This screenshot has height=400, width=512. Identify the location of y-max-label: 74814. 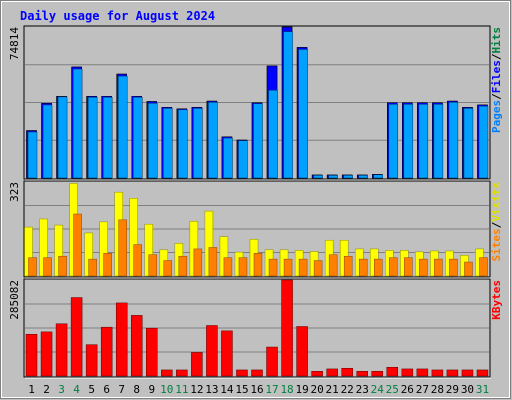
(14, 43).